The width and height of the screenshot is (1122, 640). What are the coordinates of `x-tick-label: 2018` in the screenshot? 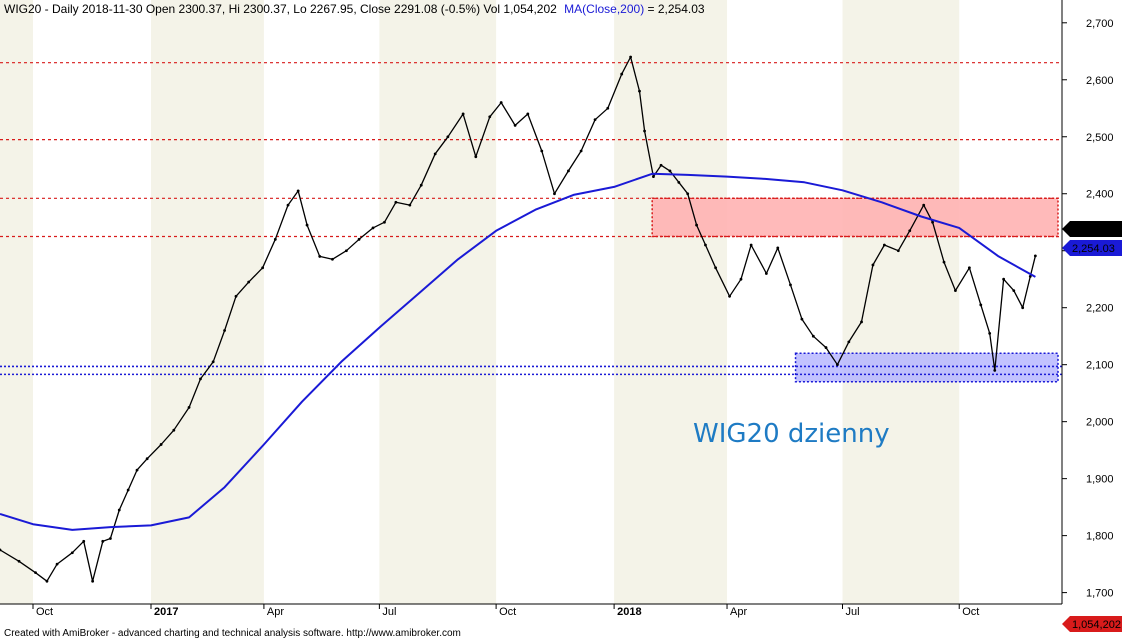 It's located at (629, 612).